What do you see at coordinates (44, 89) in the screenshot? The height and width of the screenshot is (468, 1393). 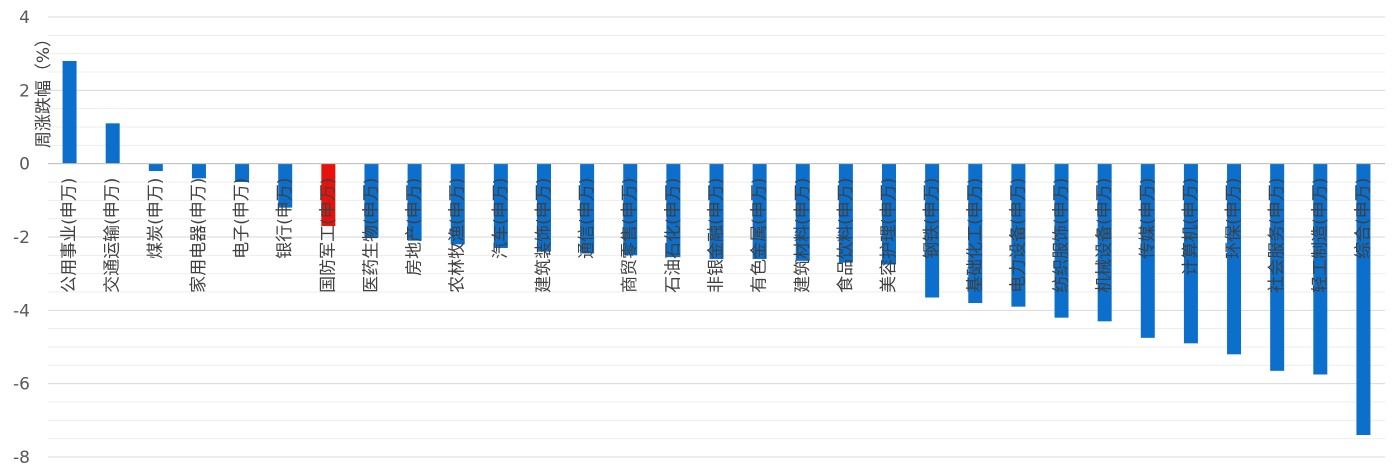 I see `y-axis-label: 周涨跌幅（%）` at bounding box center [44, 89].